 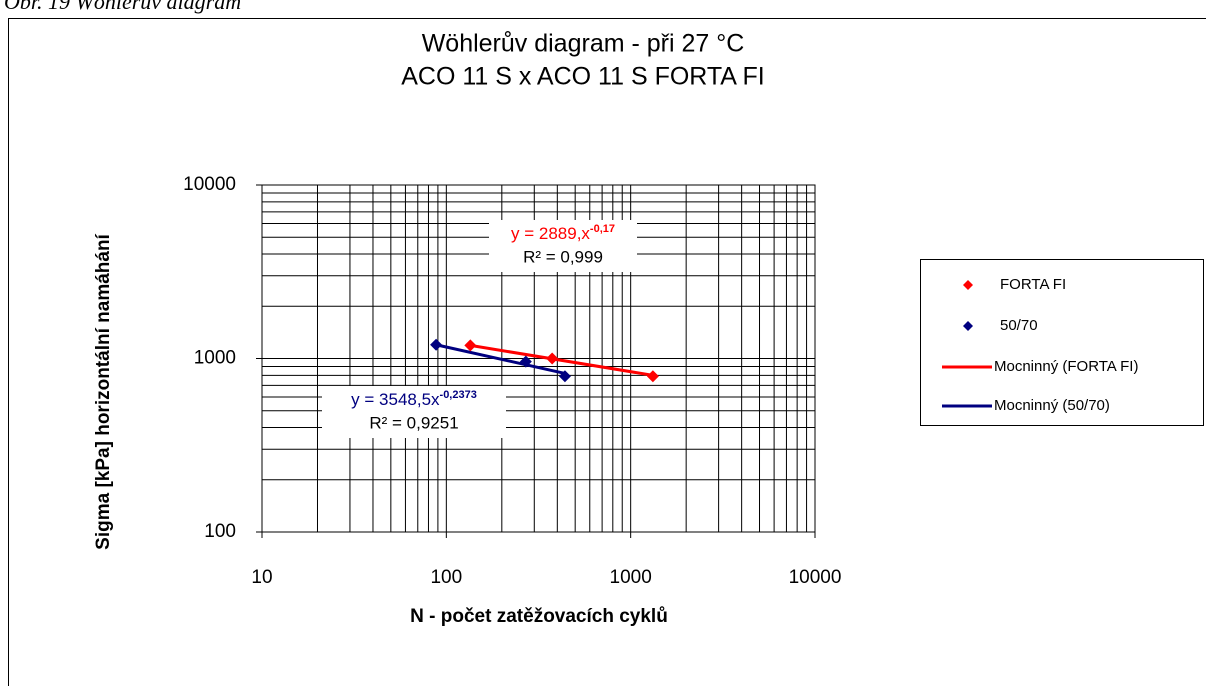 I want to click on caption: Obr. 19 Wöhlerův diagram, so click(x=122, y=7).